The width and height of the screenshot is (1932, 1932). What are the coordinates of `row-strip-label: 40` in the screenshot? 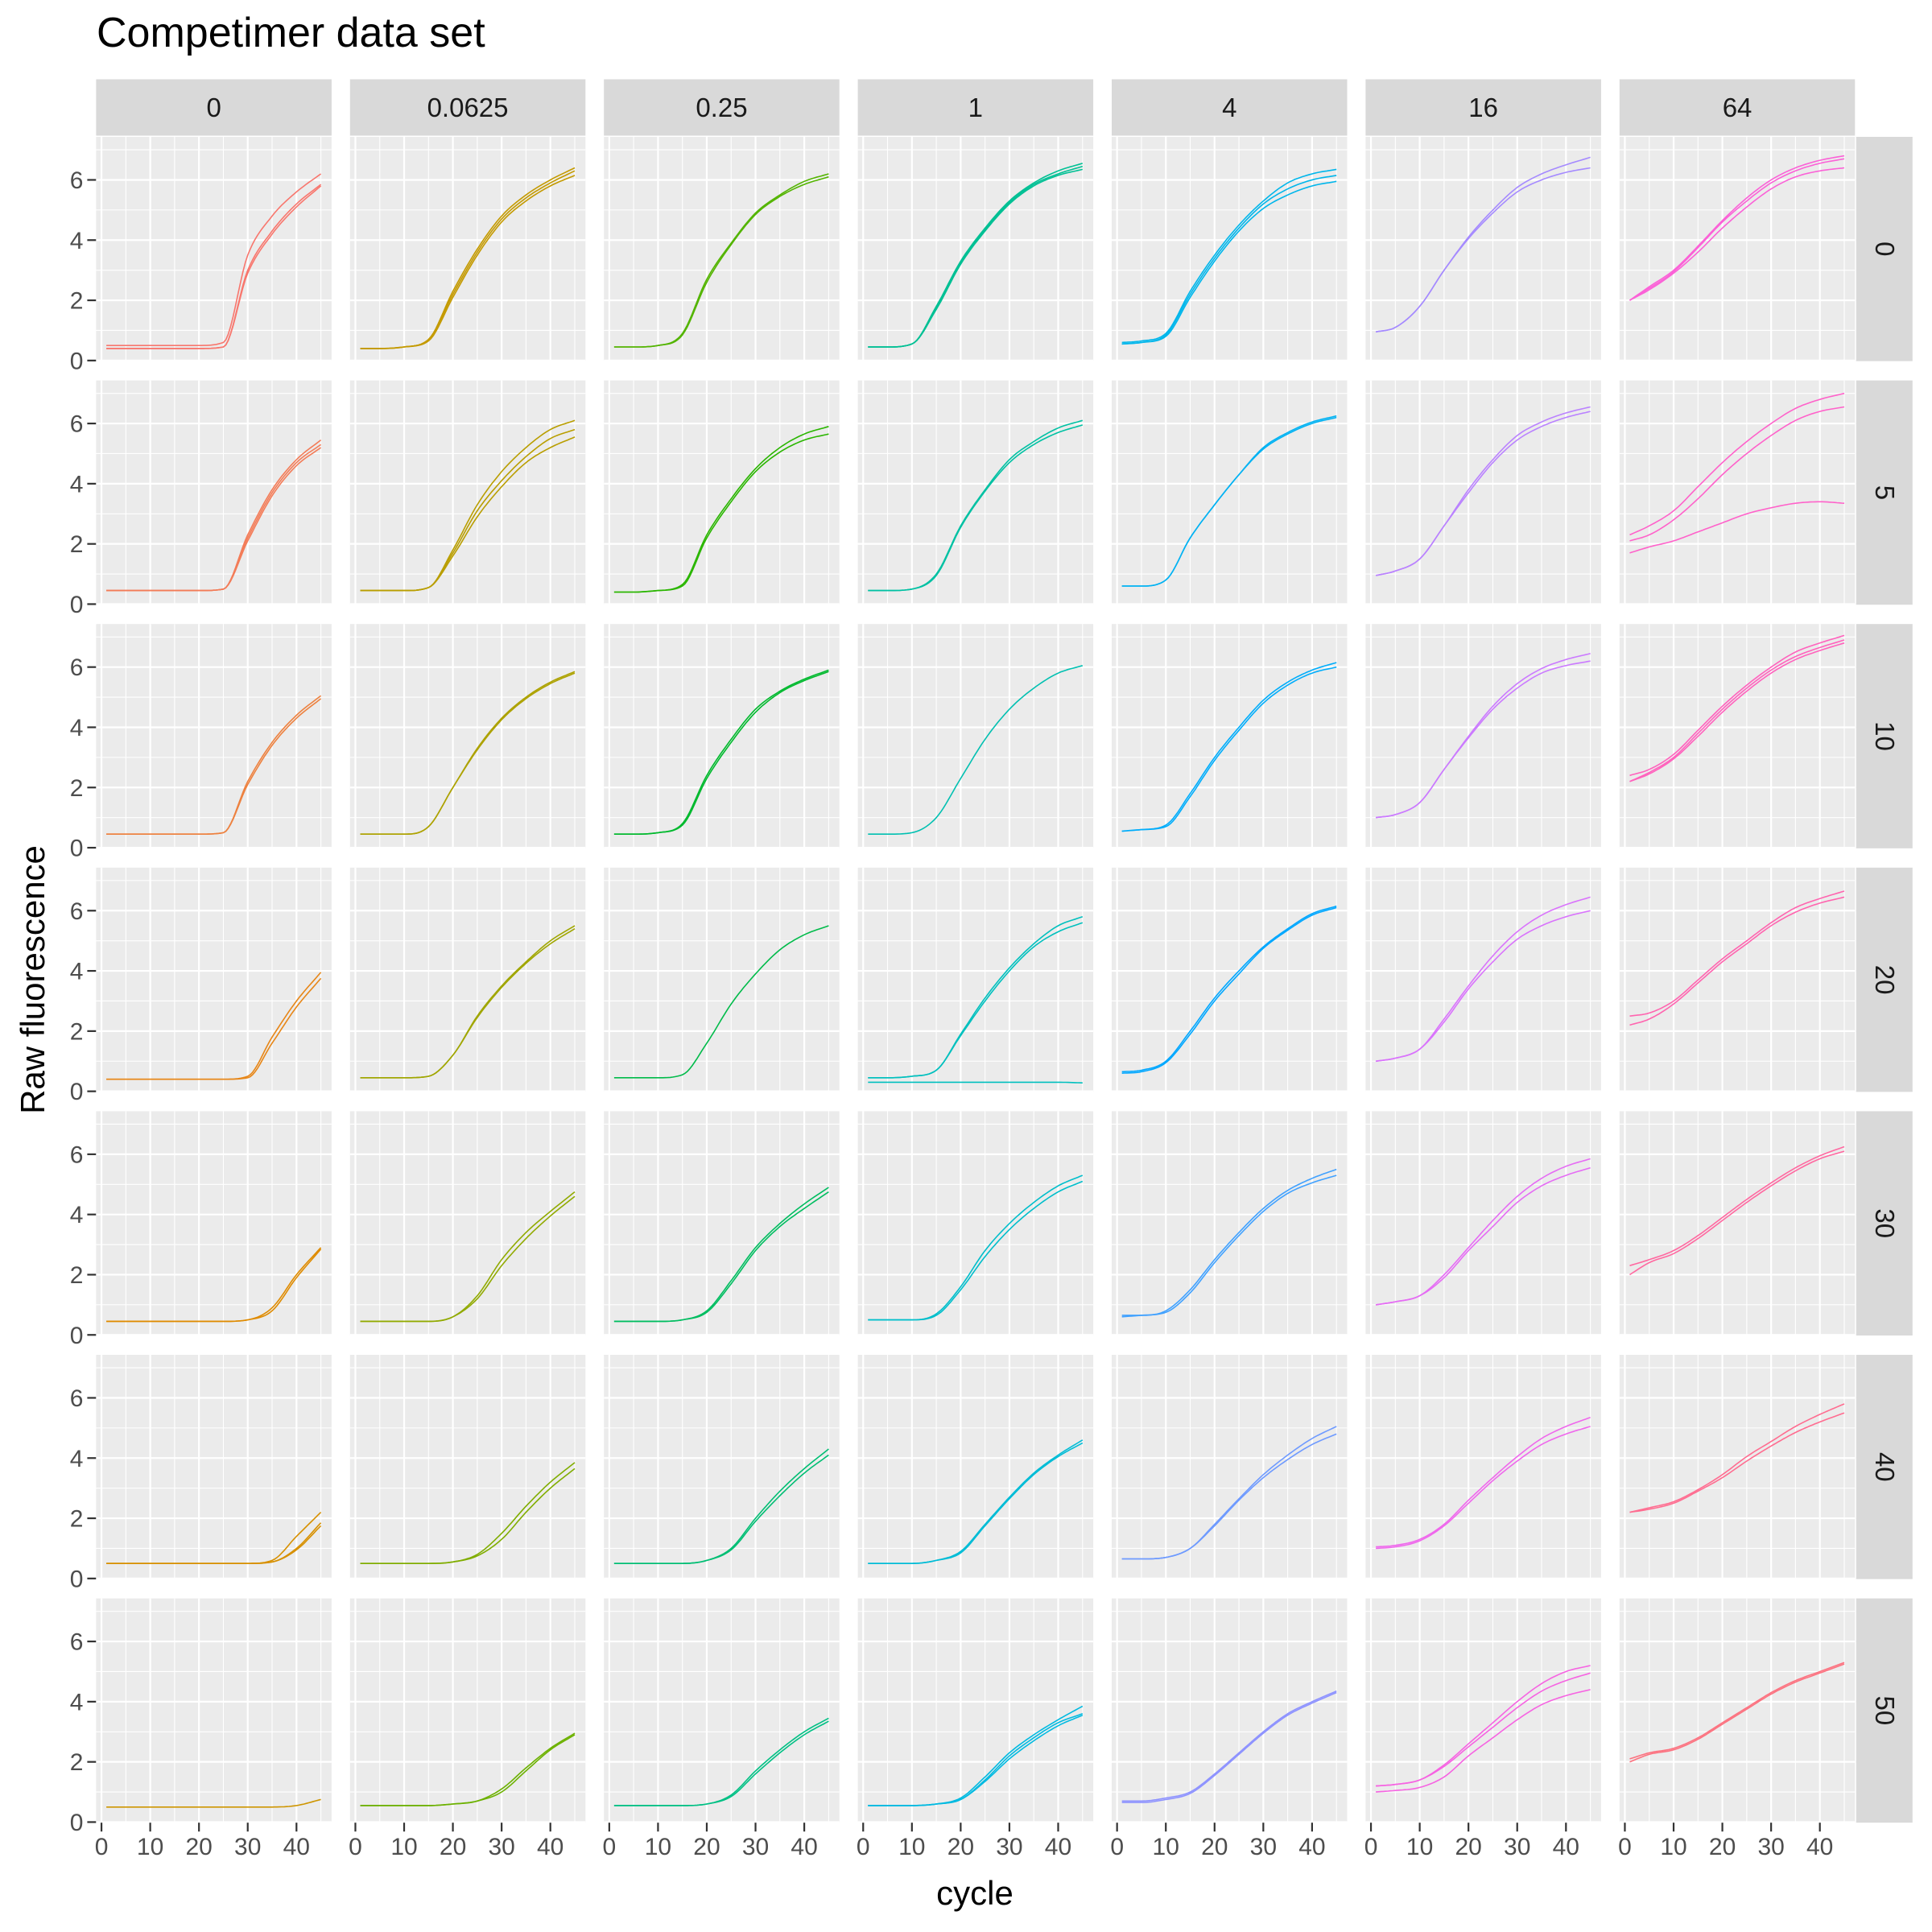 It's located at (1885, 1467).